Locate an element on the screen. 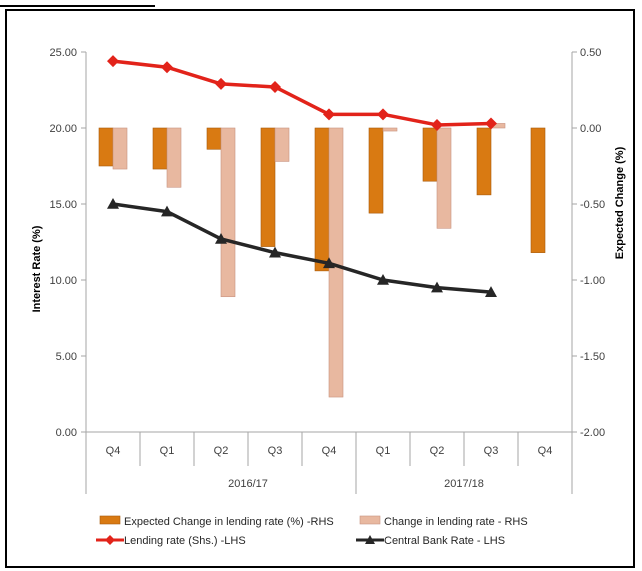  y-right-tick-label-4: 0.00 is located at coordinates (590, 129).